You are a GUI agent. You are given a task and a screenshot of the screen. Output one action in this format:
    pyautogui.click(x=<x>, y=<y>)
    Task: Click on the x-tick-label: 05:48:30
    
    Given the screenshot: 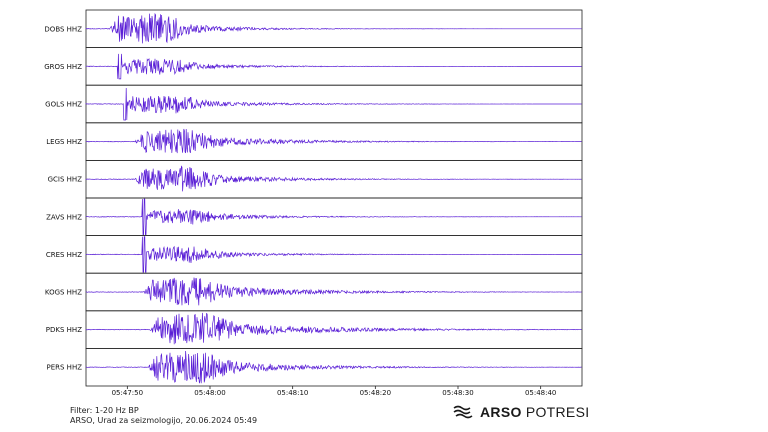 What is the action you would take?
    pyautogui.click(x=457, y=393)
    